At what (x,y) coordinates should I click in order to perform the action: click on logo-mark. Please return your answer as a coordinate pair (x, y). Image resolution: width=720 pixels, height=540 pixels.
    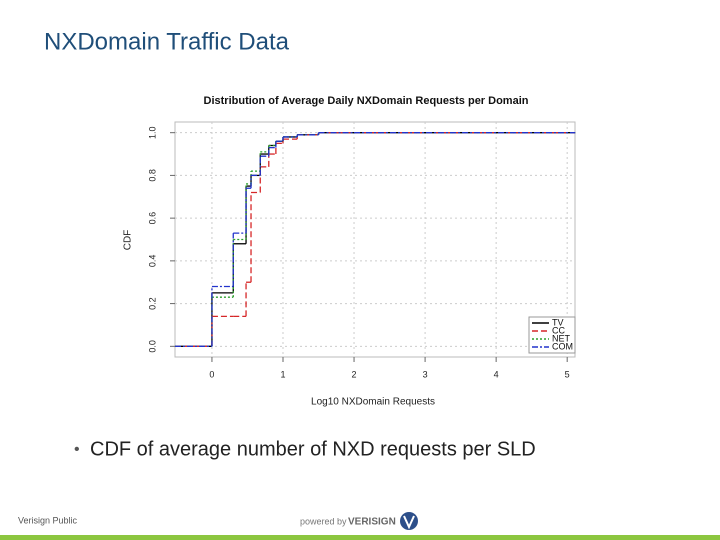
    Looking at the image, I should click on (409, 522).